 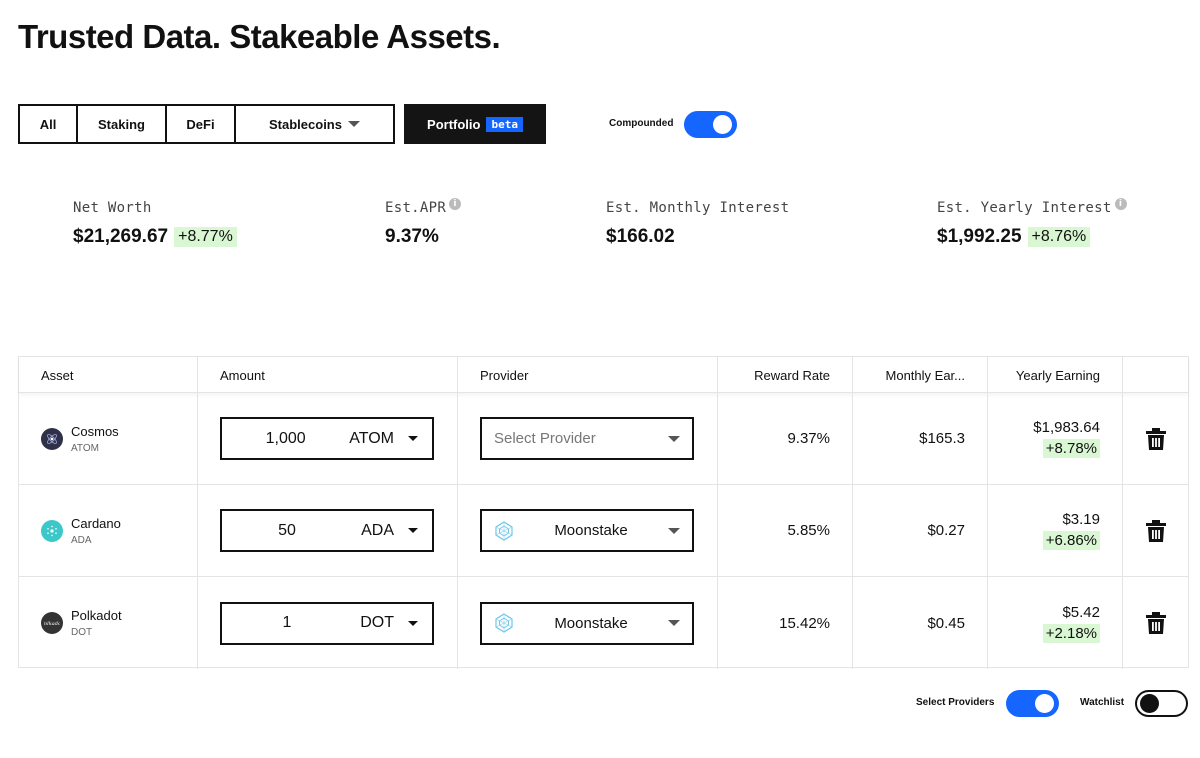 What do you see at coordinates (305, 124) in the screenshot?
I see `tab-stablecoins-label: Stablecoins` at bounding box center [305, 124].